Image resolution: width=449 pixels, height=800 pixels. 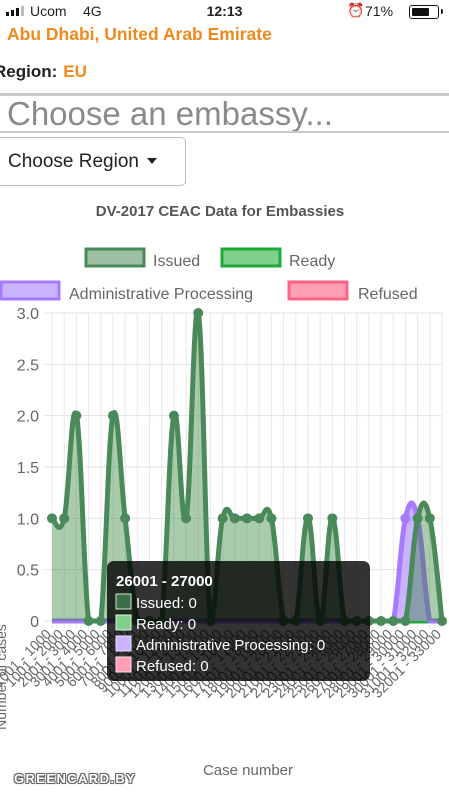 What do you see at coordinates (164, 581) in the screenshot?
I see `tooltip-title: 26001 - 27000` at bounding box center [164, 581].